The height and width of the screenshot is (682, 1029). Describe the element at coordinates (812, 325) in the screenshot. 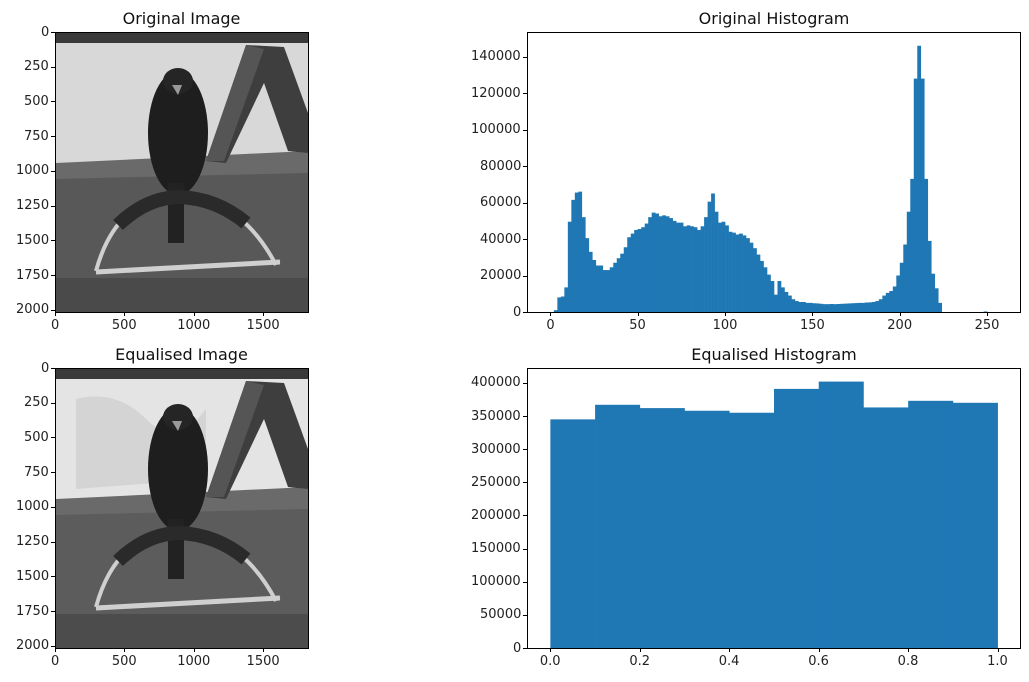

I see `tick-label: 150` at that location.